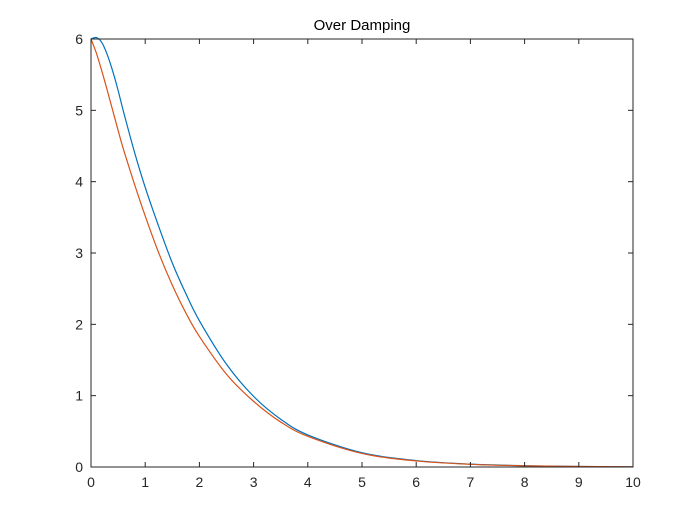  Describe the element at coordinates (145, 482) in the screenshot. I see `x-tick-label: 1` at that location.